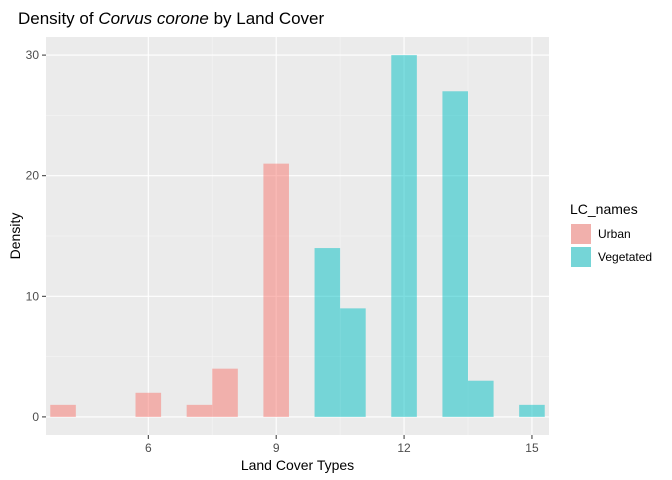 Image resolution: width=672 pixels, height=480 pixels. I want to click on chart-title: Density of Corvus corone by Land Cover, so click(171, 18).